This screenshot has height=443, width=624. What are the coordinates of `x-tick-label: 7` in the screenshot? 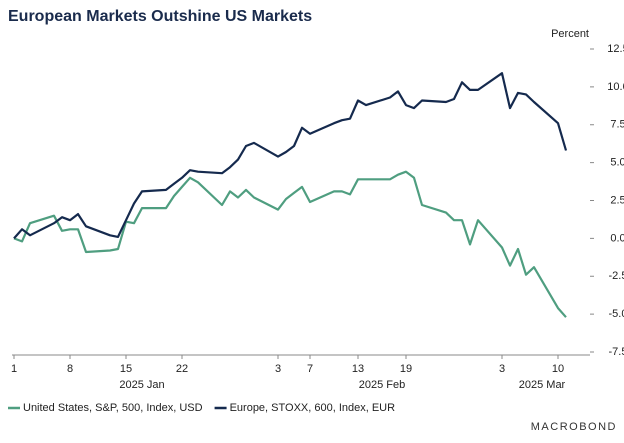 It's located at (310, 369).